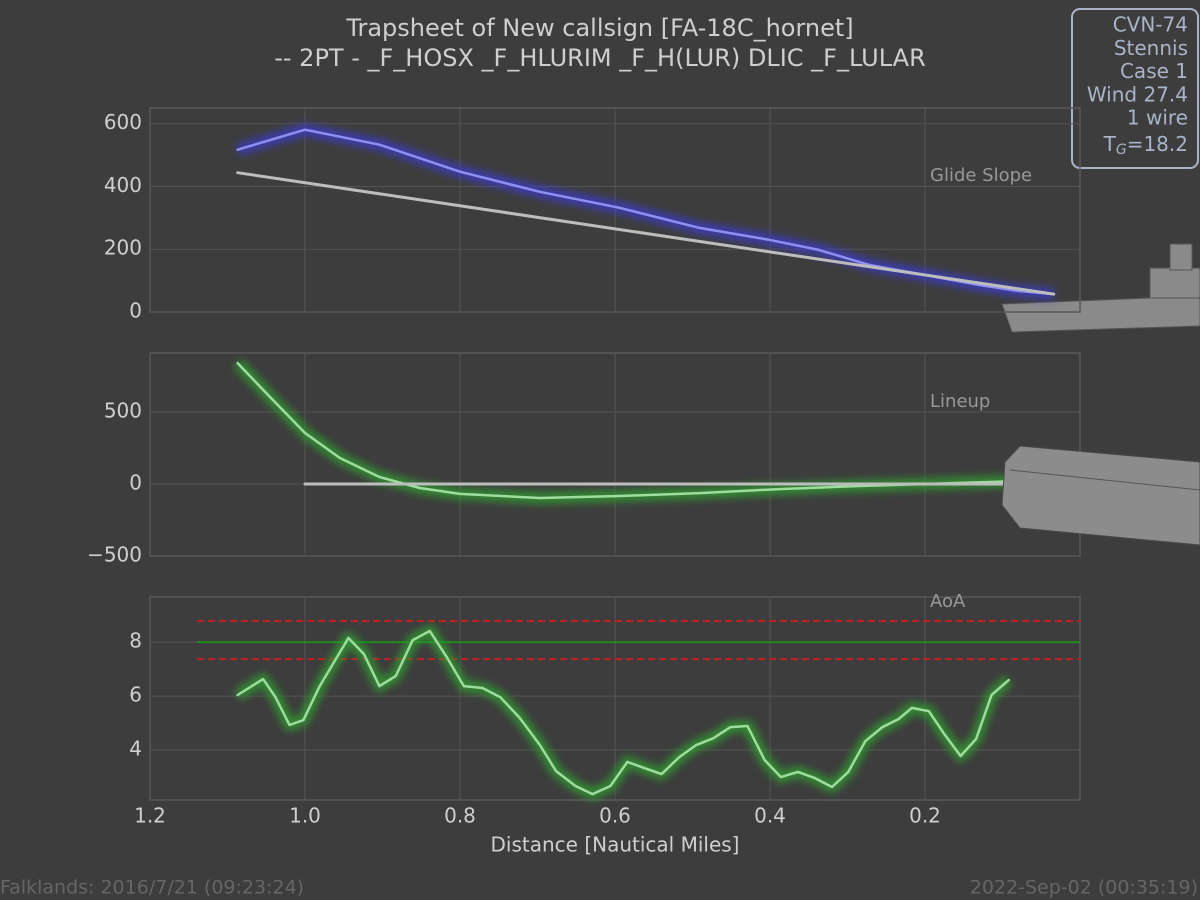 The height and width of the screenshot is (900, 1200). I want to click on info-line: Stennis, so click(1151, 48).